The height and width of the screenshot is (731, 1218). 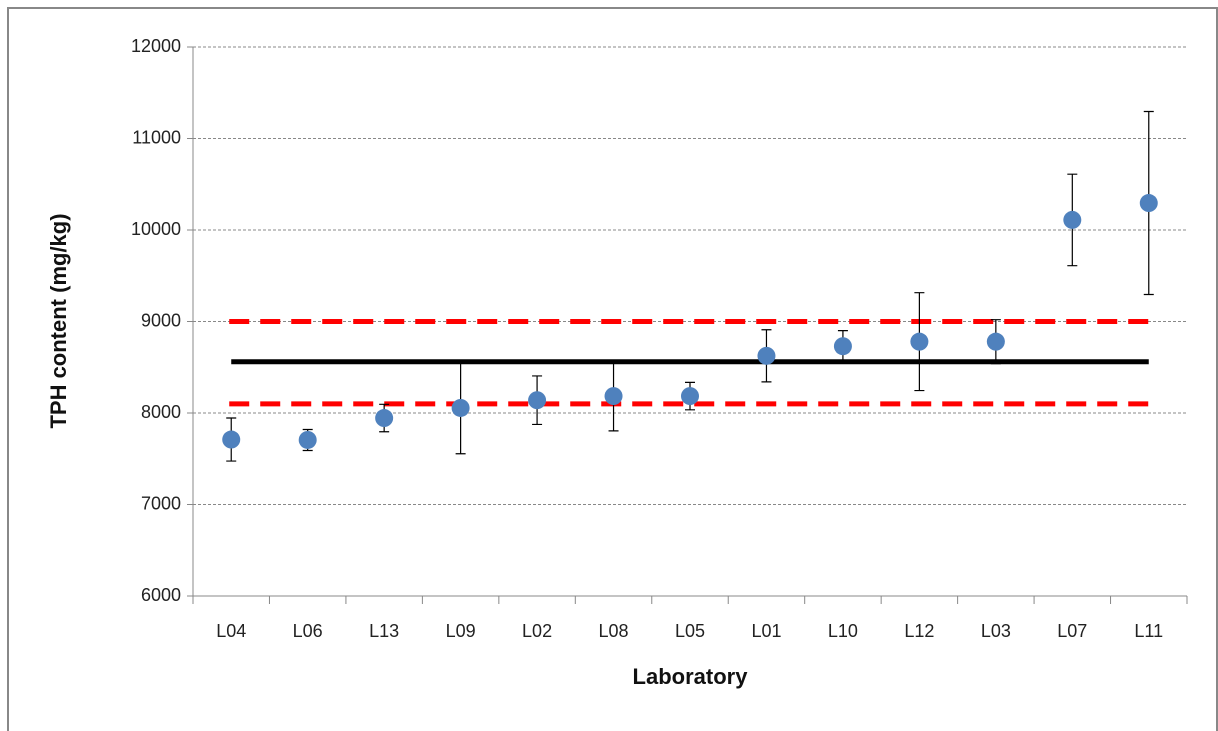 I want to click on x-tick-label: L10, so click(x=843, y=631).